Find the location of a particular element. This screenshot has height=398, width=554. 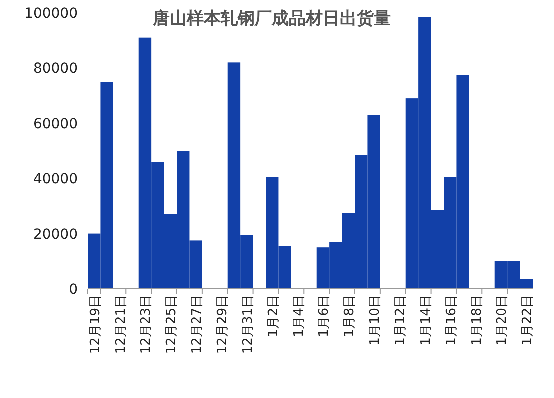

x-tick-label: 1月4日 is located at coordinates (299, 316).